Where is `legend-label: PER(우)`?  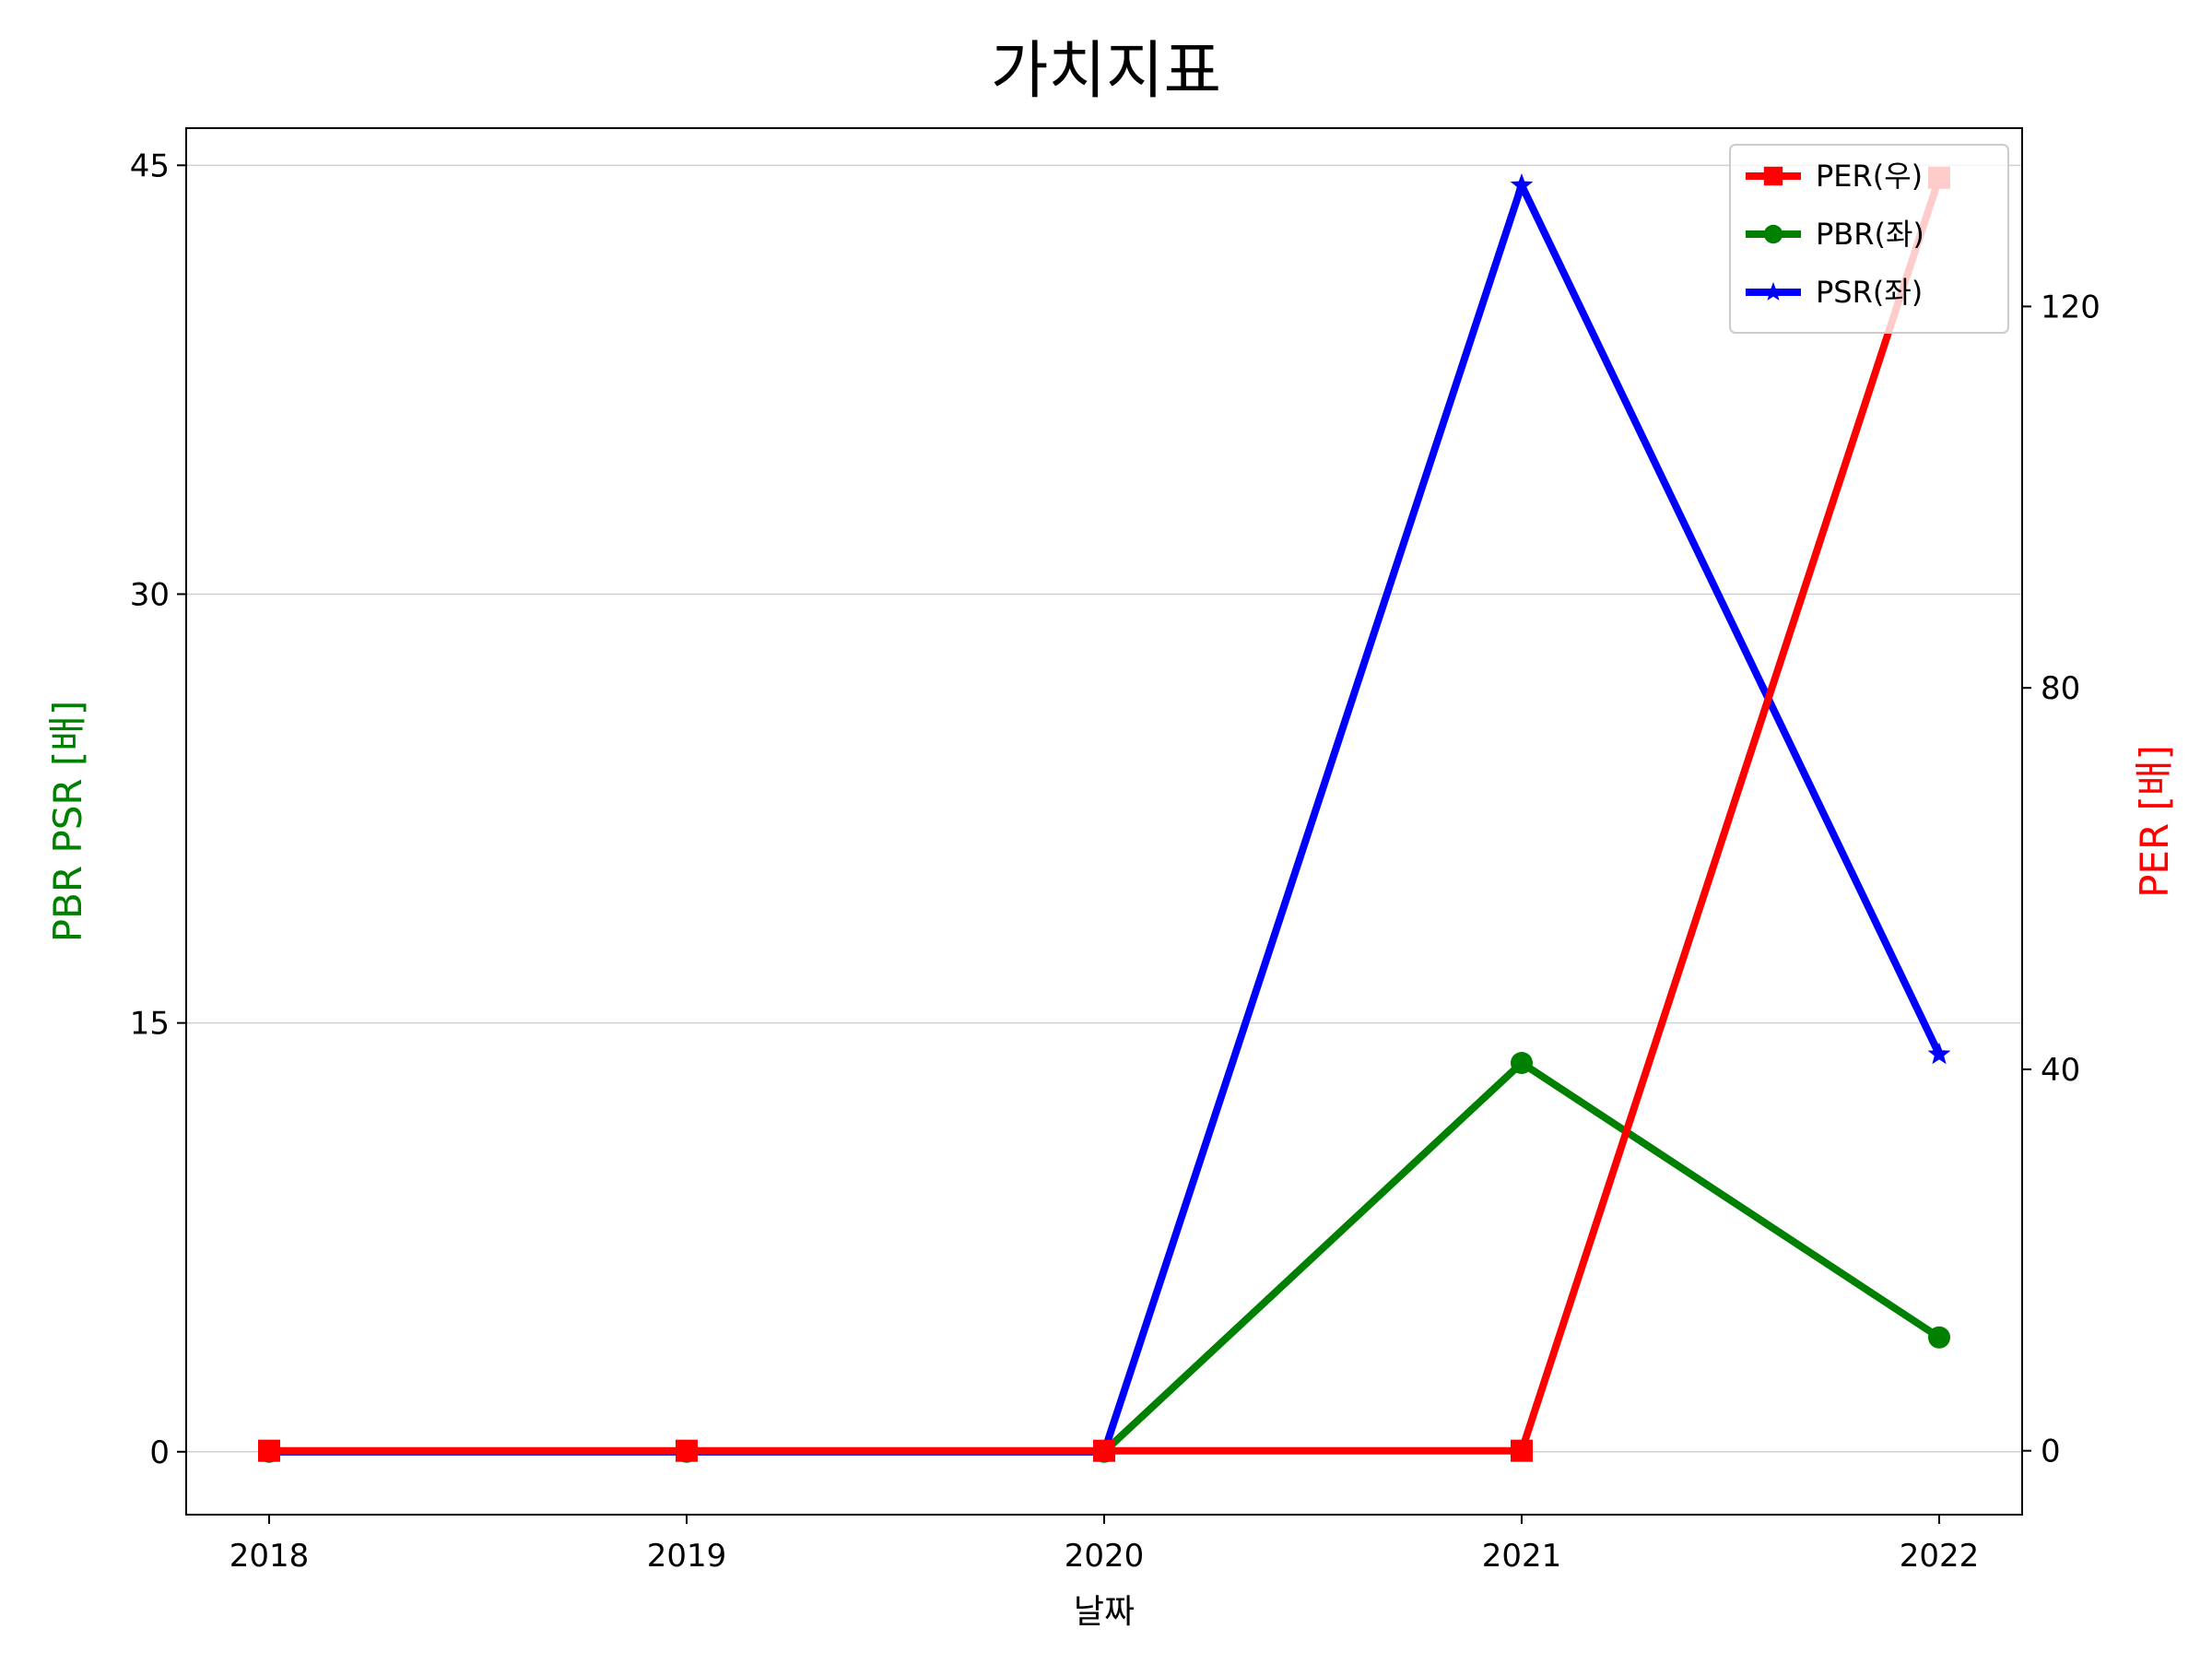 legend-label: PER(우) is located at coordinates (1869, 176).